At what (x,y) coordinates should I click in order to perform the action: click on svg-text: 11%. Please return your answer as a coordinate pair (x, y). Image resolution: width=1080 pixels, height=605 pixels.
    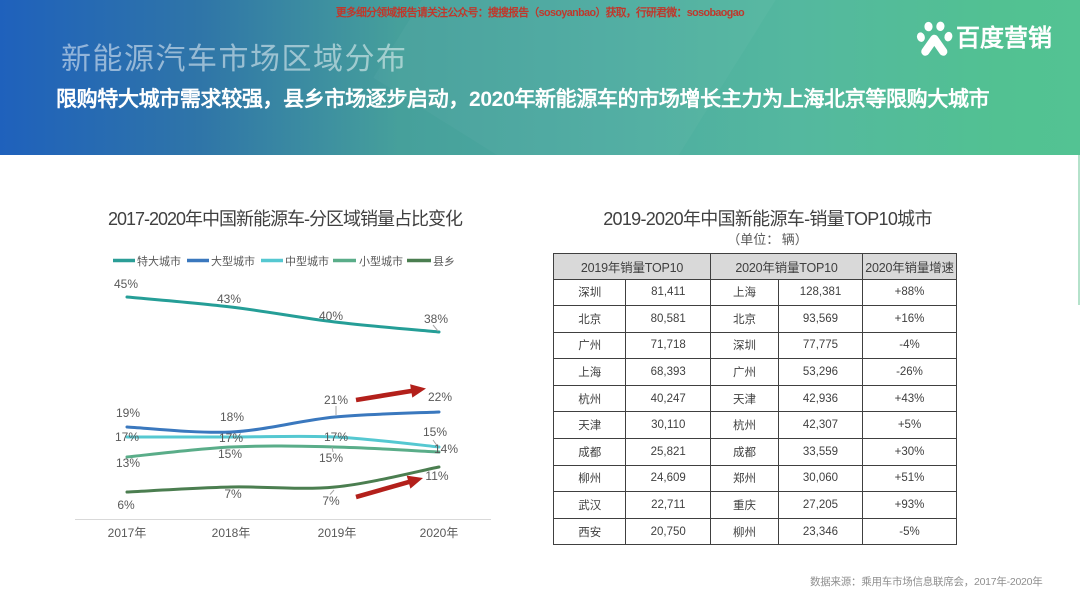
    Looking at the image, I should click on (436, 476).